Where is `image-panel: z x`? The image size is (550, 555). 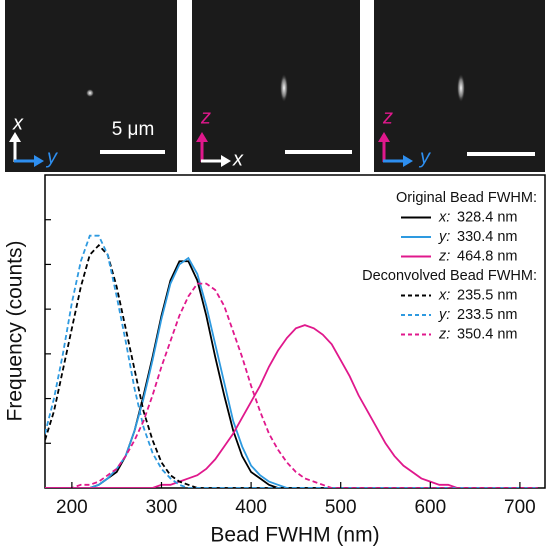 image-panel: z x is located at coordinates (276, 86).